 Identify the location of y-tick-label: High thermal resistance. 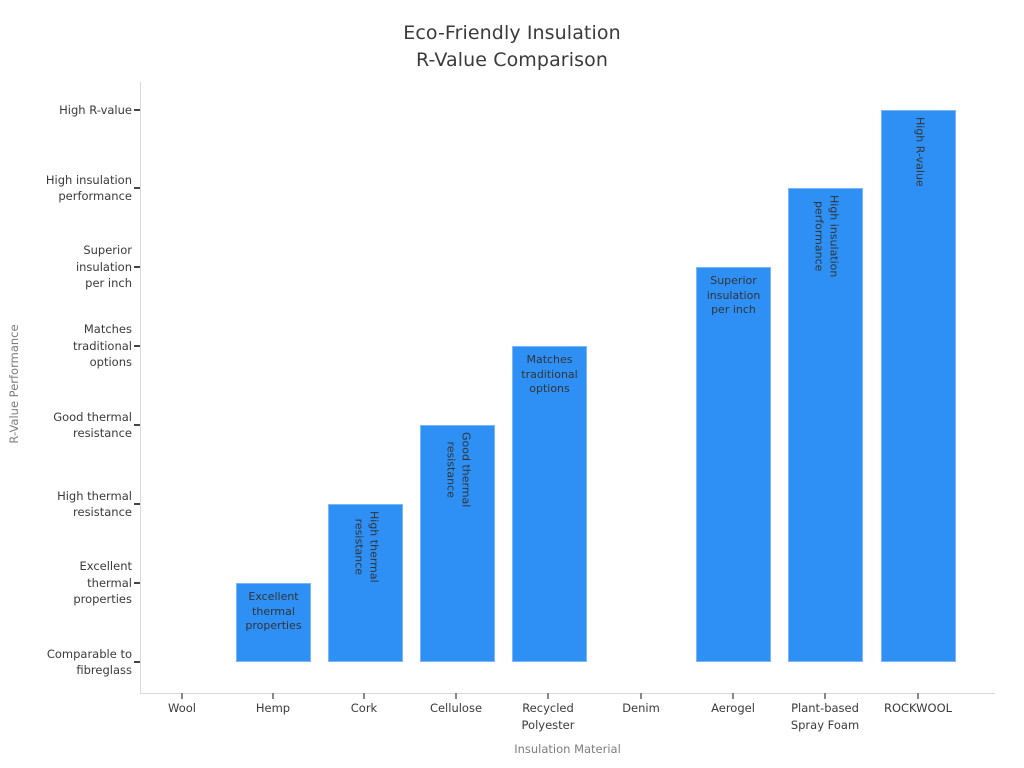
(77, 504).